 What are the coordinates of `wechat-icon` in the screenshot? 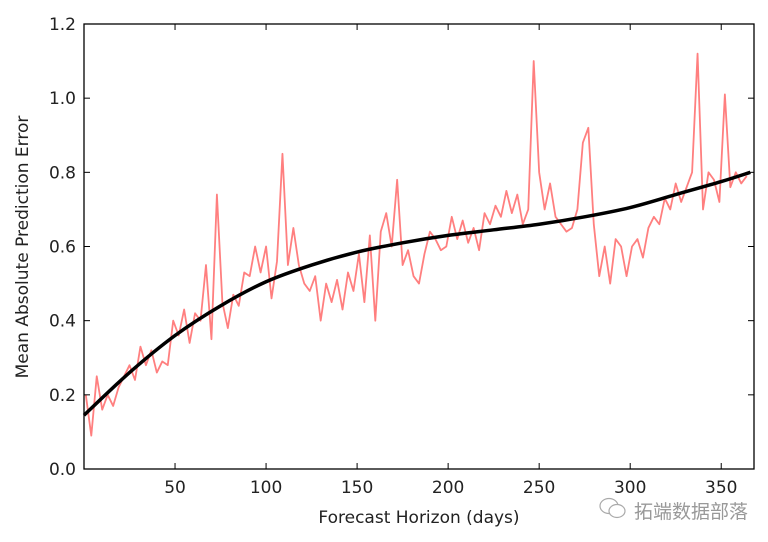 It's located at (613, 510).